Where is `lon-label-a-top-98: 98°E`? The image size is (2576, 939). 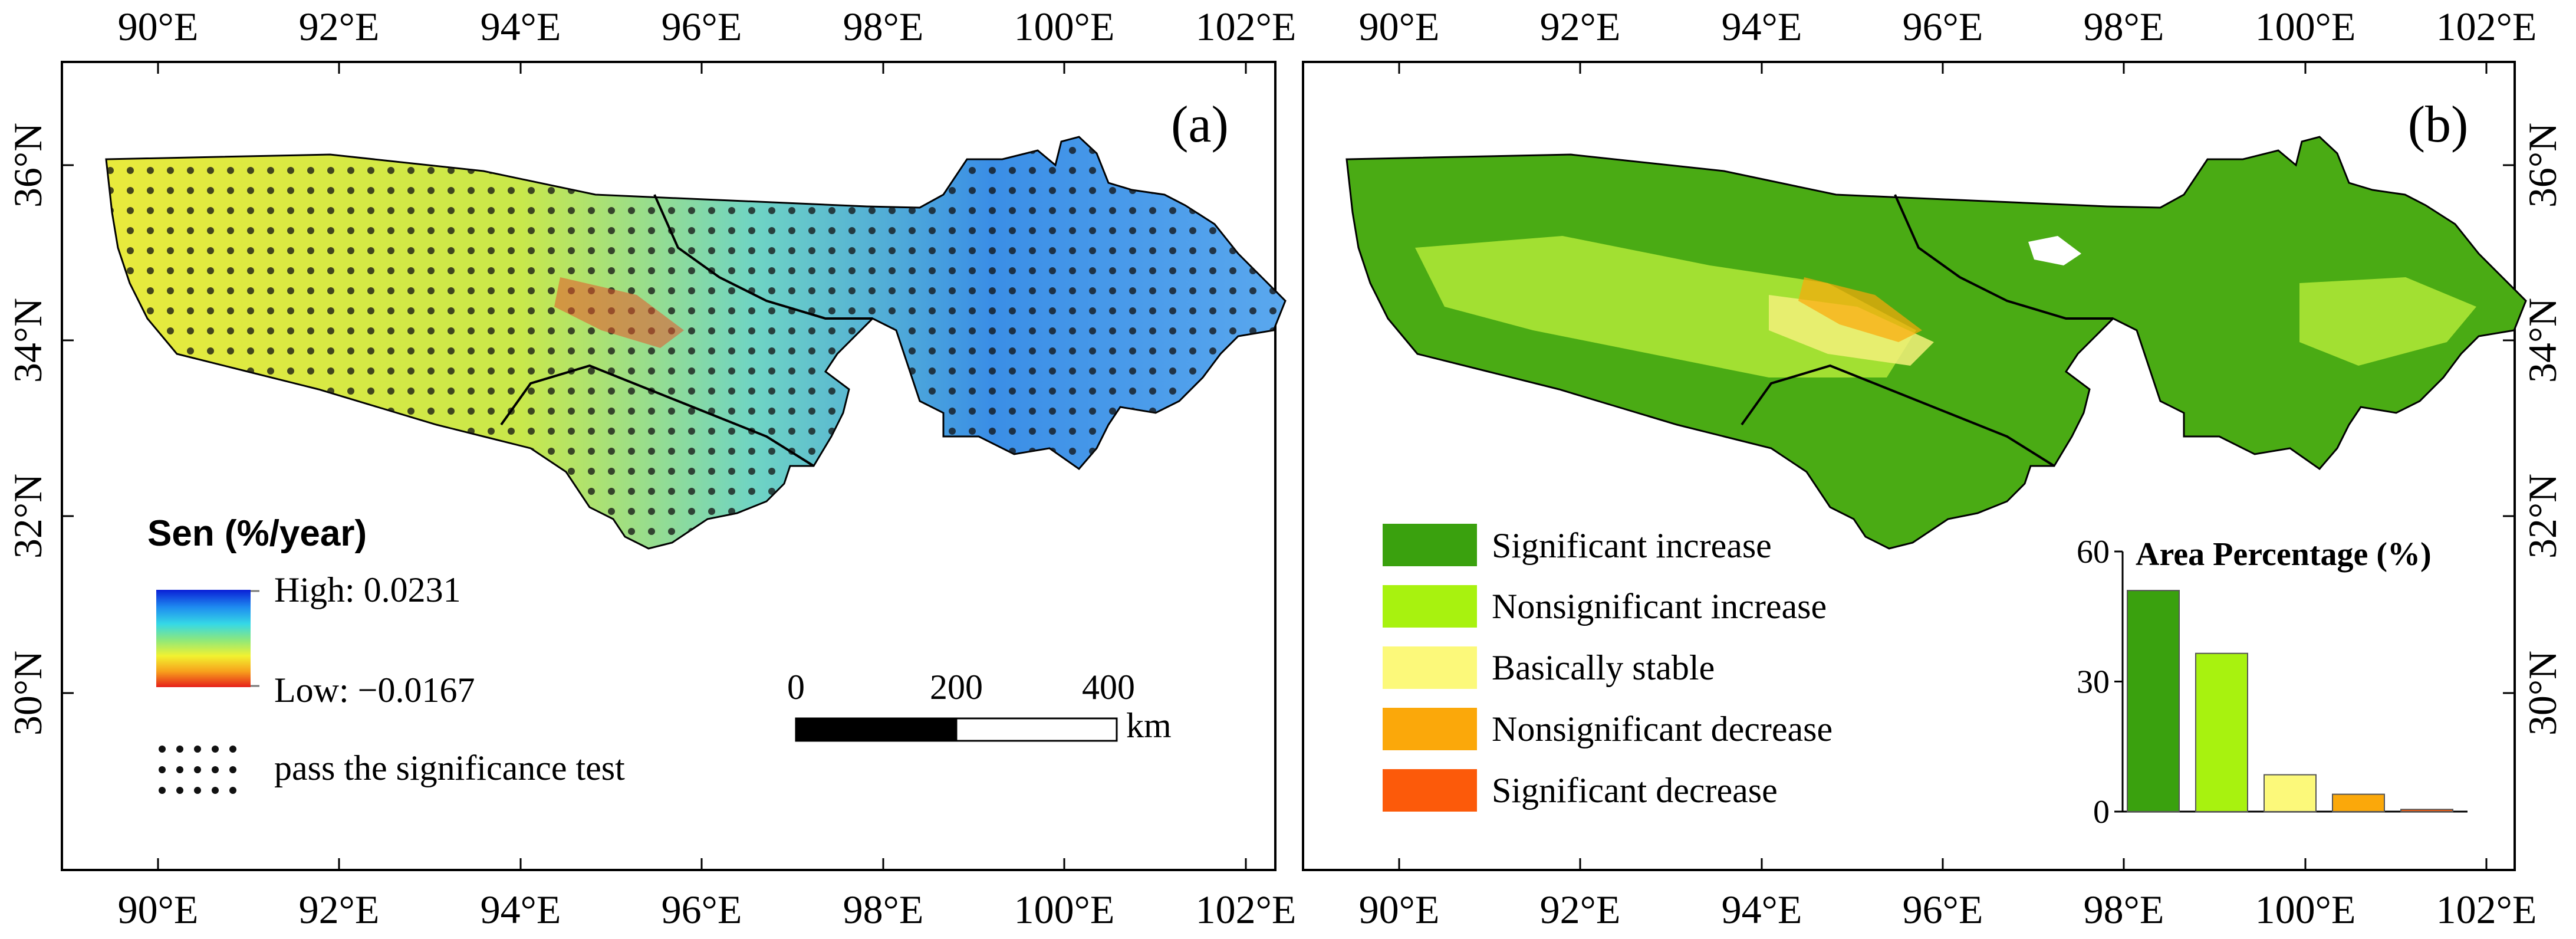
lon-label-a-top-98: 98°E is located at coordinates (884, 26).